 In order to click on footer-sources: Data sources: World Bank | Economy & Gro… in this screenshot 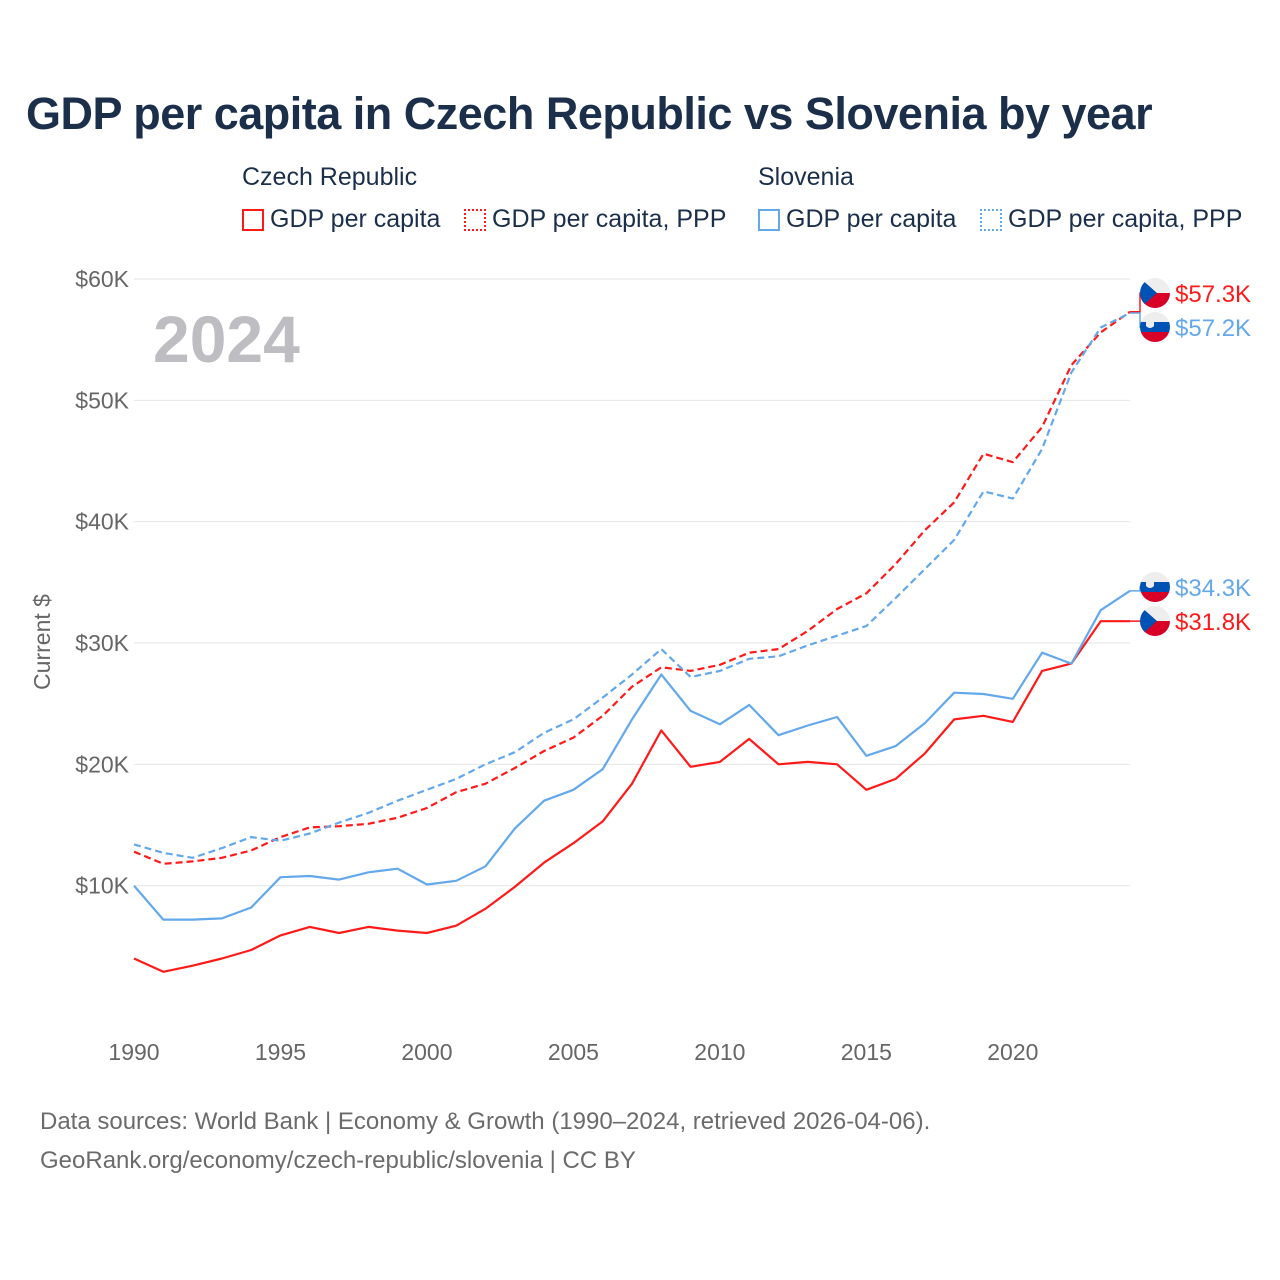, I will do `click(485, 1121)`.